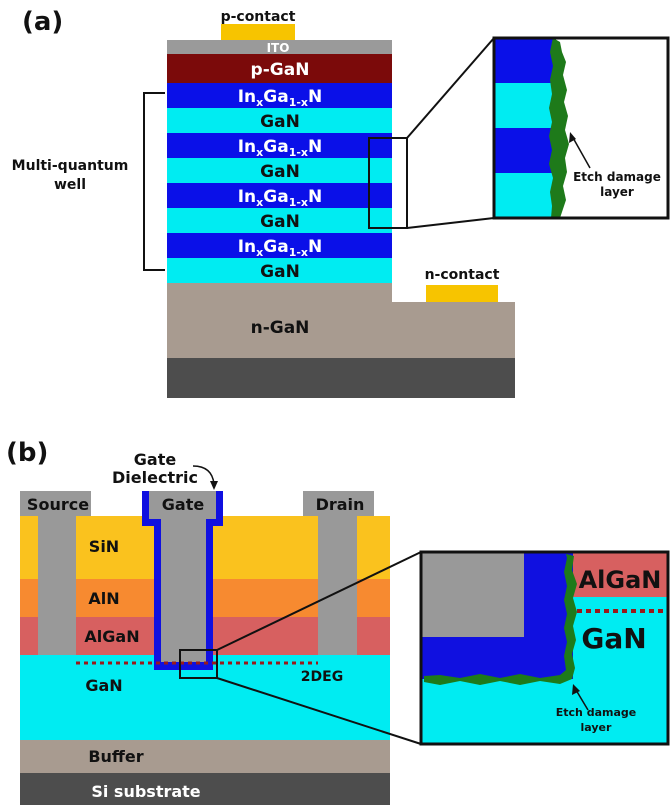 The image size is (672, 805). Describe the element at coordinates (258, 17) in the screenshot. I see `p-contact-label: p-contact` at that location.